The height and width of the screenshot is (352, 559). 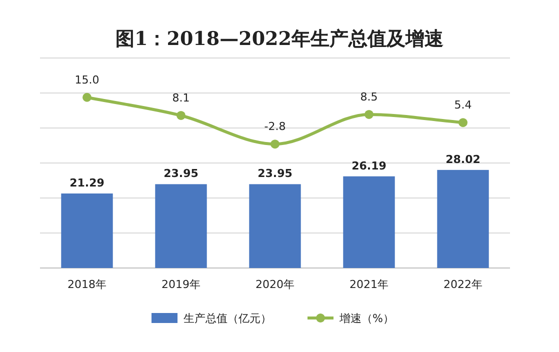 What do you see at coordinates (181, 97) in the screenshot?
I see `data-label: 8.1` at bounding box center [181, 97].